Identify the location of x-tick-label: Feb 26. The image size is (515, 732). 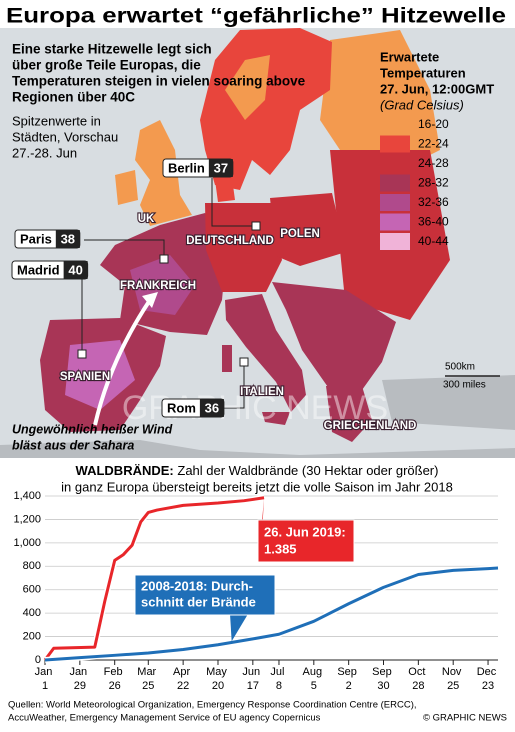
(115, 679).